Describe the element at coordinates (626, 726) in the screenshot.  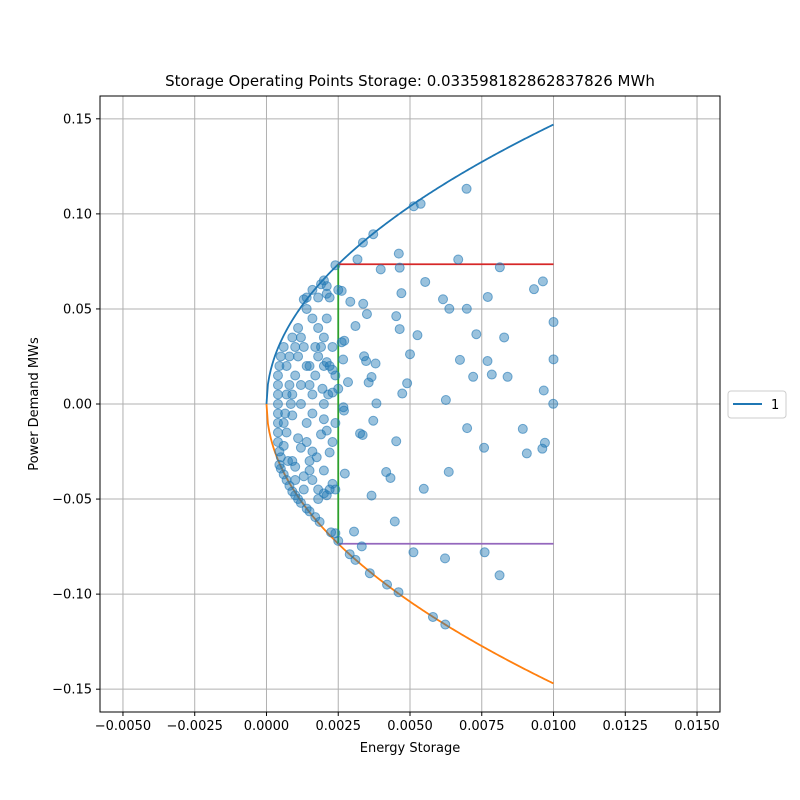
I see `x-tick-label: 0.0125` at that location.